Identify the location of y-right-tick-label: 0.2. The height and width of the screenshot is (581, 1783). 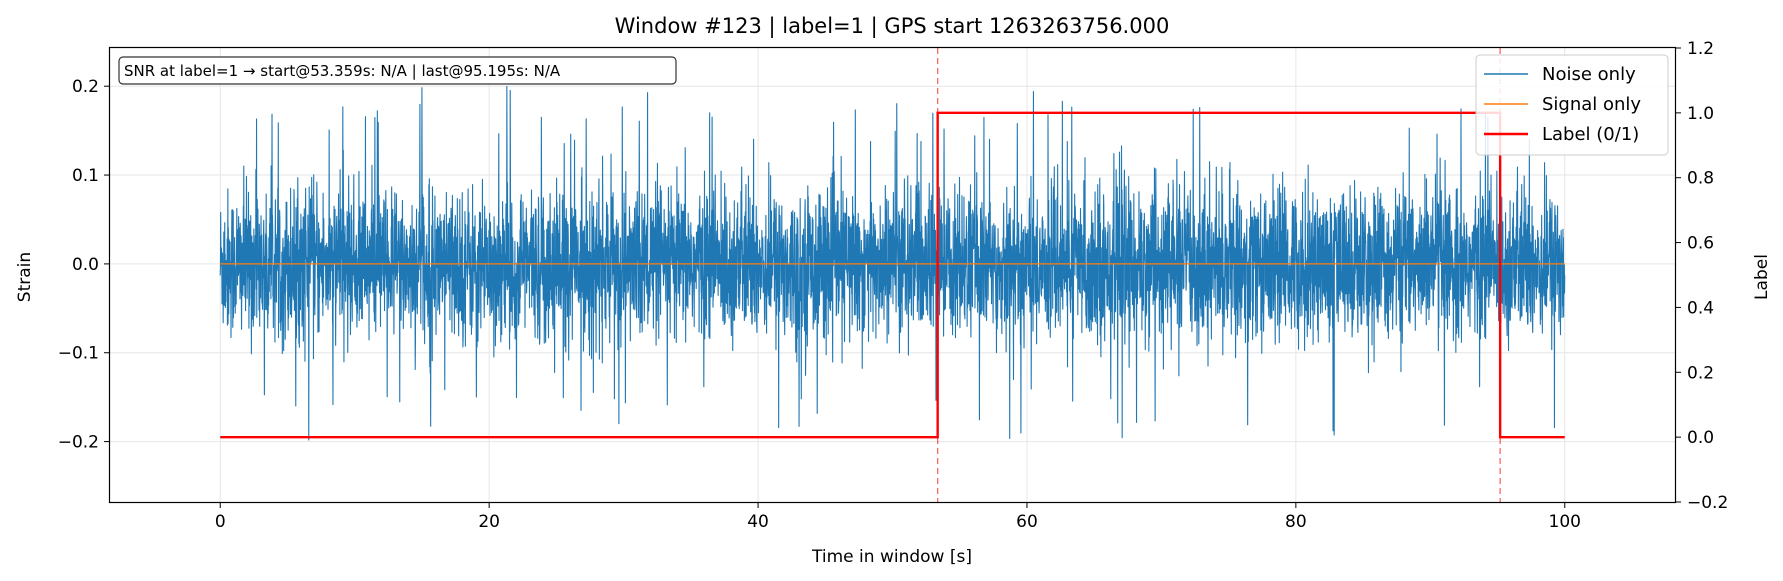
(1700, 373).